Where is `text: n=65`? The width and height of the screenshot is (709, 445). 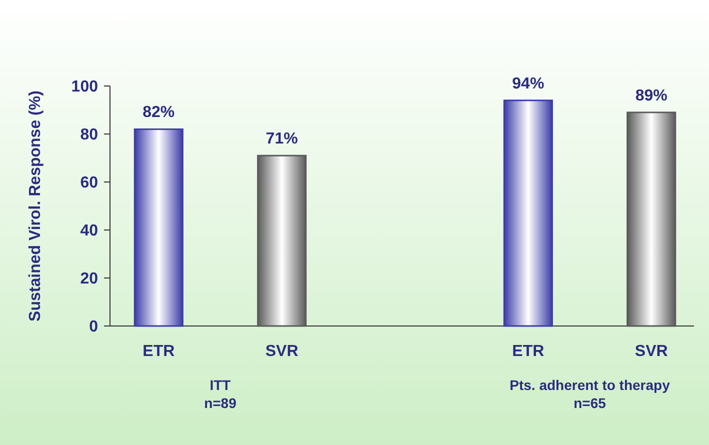 text: n=65 is located at coordinates (590, 403).